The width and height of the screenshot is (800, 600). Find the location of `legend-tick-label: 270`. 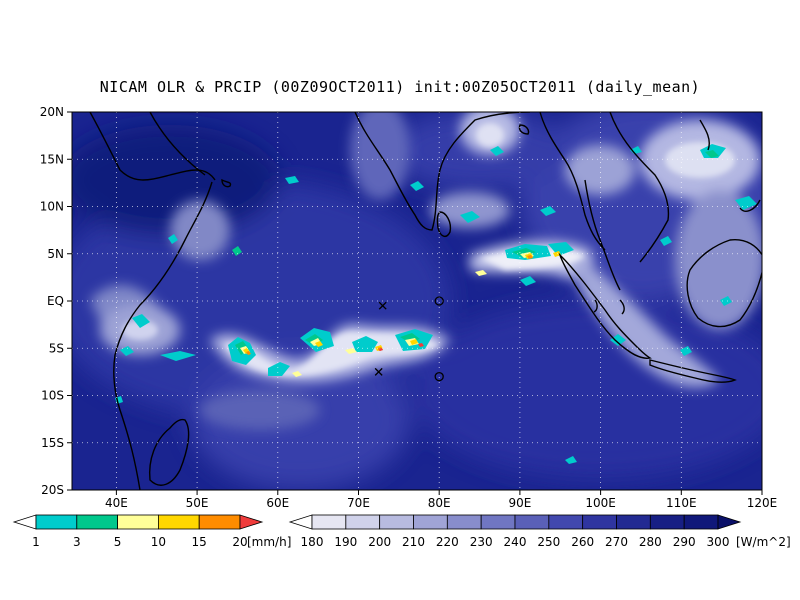

legend-tick-label: 270 is located at coordinates (616, 542).